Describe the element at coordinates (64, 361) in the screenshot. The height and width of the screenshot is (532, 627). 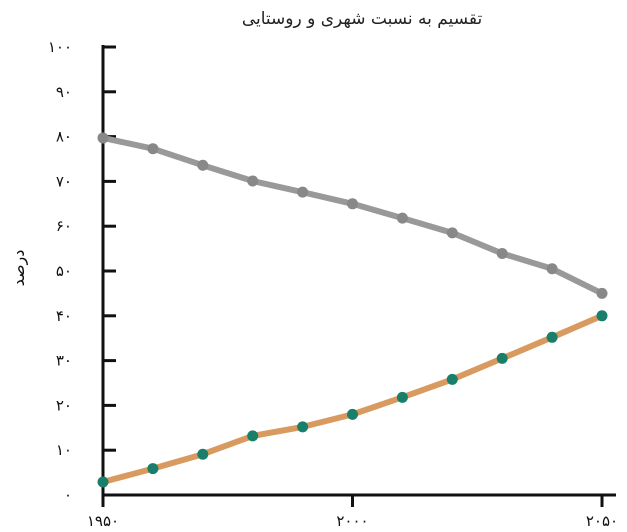
I see `y-tick-label: ۳۰` at that location.